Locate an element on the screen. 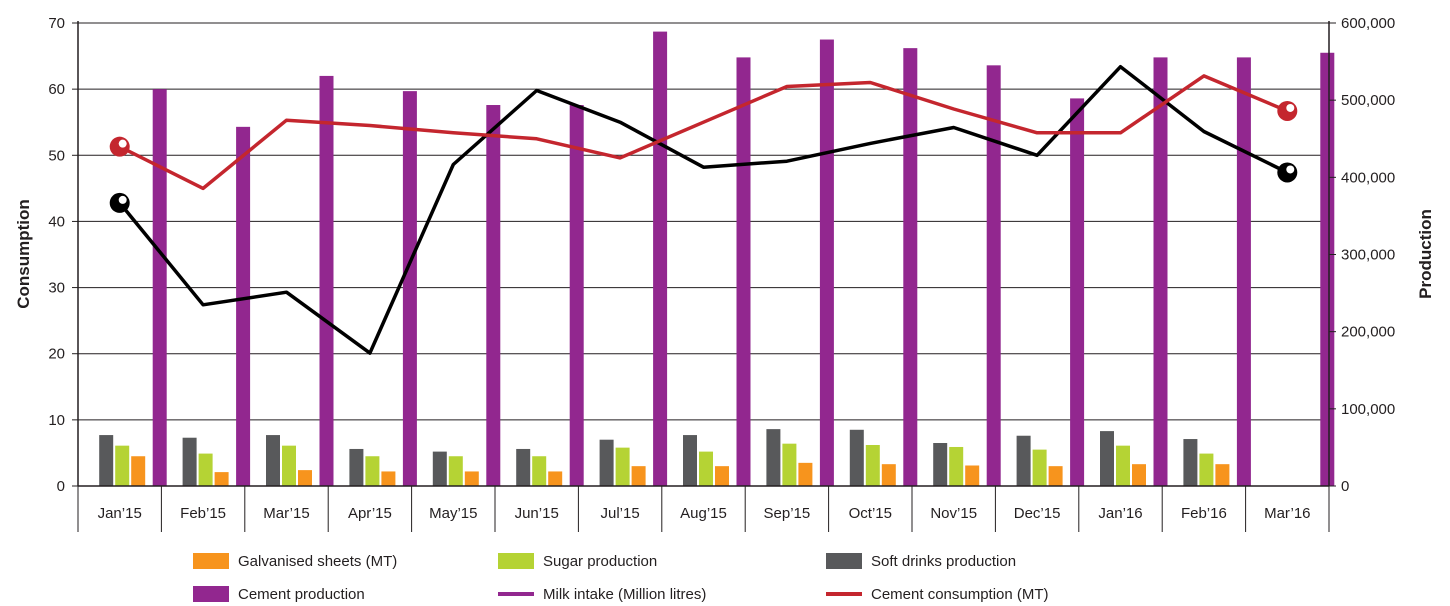 The image size is (1450, 606). y-left-tick-label: 30 is located at coordinates (56, 288).